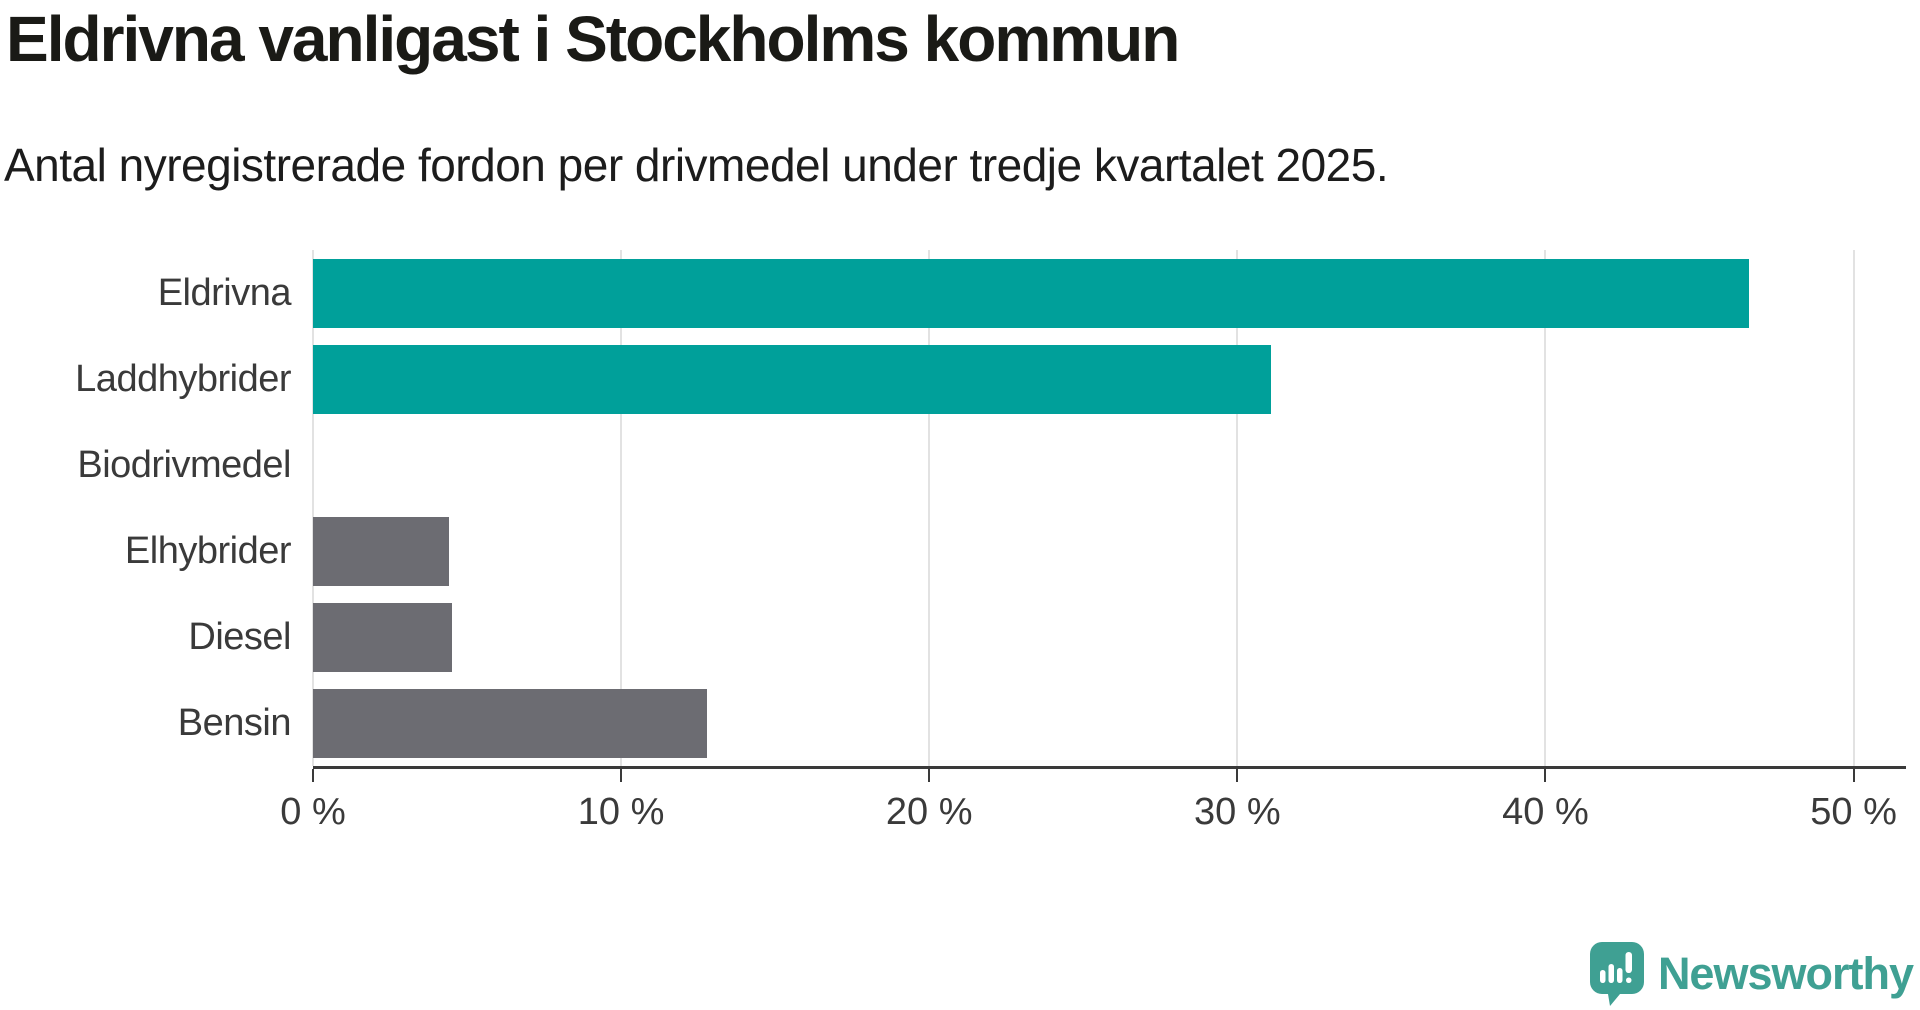 This screenshot has height=1010, width=1920. Describe the element at coordinates (1785, 973) in the screenshot. I see `newsworthy-wordmark: Newsworthy` at that location.